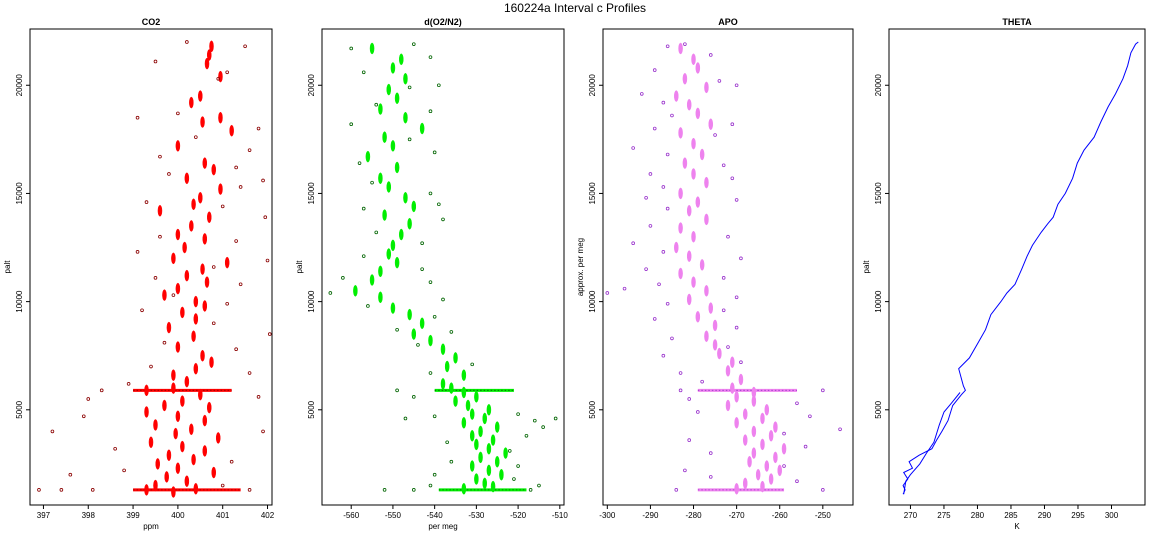 Image resolution: width=1150 pixels, height=550 pixels. Describe the element at coordinates (19, 409) in the screenshot. I see `panel-1-ytick-label: 5000` at that location.